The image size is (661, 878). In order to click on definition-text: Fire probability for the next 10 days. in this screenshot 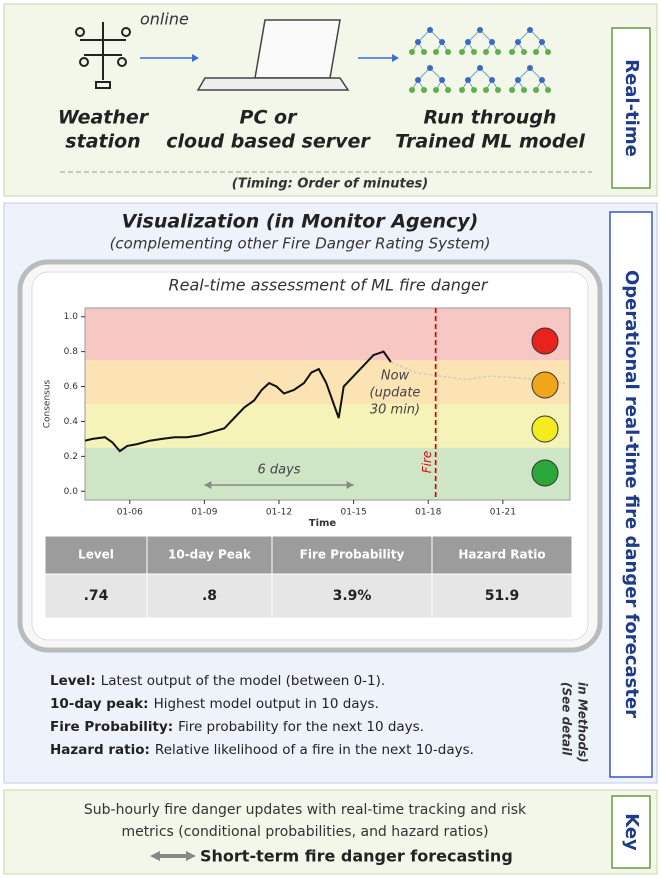, I will do `click(301, 727)`.